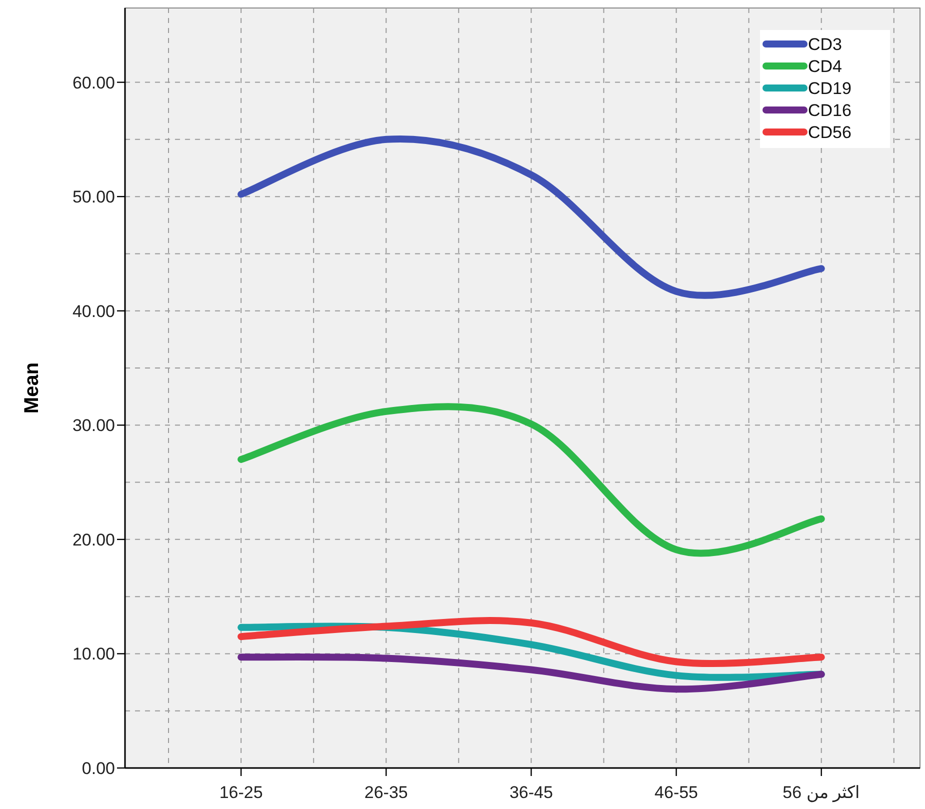 The height and width of the screenshot is (809, 925). What do you see at coordinates (676, 792) in the screenshot?
I see `x-tick-label: 46-55` at bounding box center [676, 792].